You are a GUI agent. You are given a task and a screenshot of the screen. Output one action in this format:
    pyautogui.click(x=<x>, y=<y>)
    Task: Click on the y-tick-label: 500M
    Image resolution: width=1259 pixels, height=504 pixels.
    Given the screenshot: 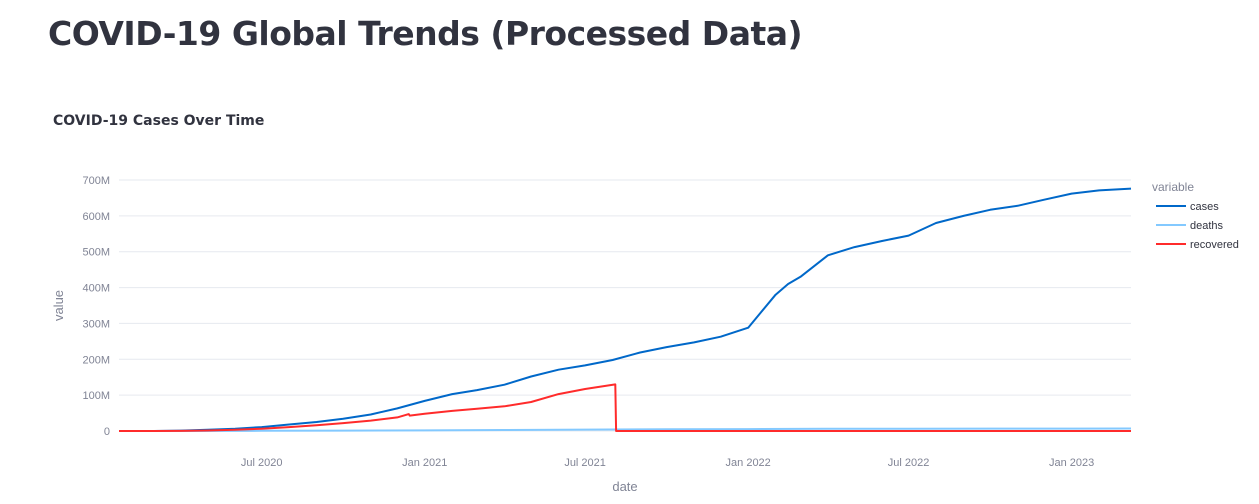 What is the action you would take?
    pyautogui.click(x=96, y=253)
    